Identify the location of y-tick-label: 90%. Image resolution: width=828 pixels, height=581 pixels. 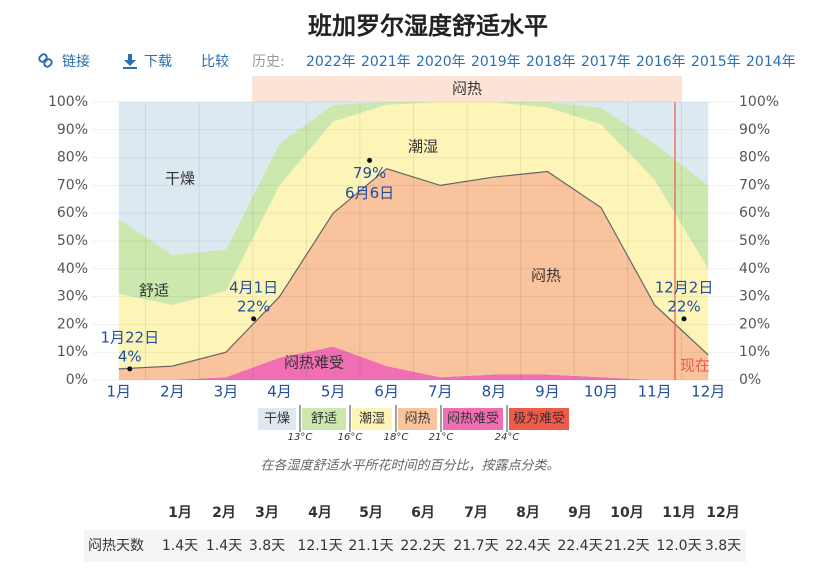
(72, 130).